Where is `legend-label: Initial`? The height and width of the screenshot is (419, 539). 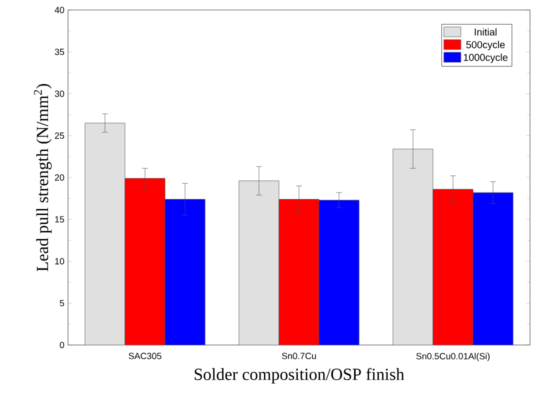
legend-label: Initial is located at coordinates (485, 32).